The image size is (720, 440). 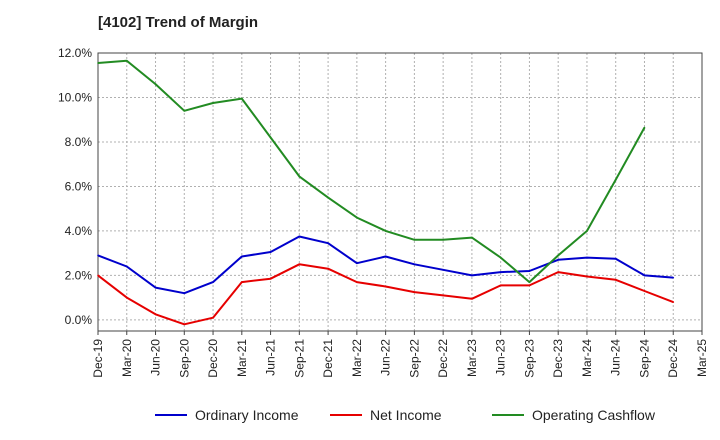 I want to click on x-tick-label: Mar-23, so click(x=472, y=358).